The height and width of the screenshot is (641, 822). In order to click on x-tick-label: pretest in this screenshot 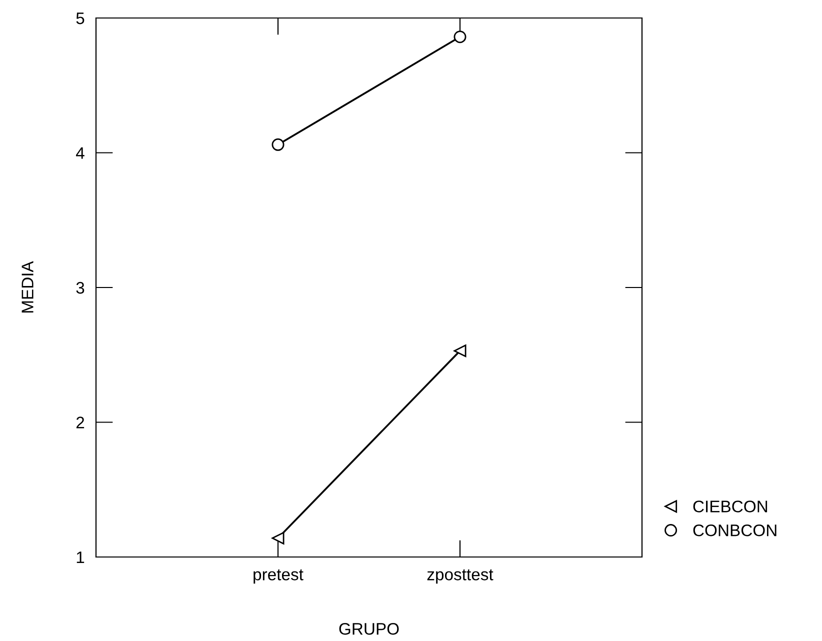, I will do `click(279, 576)`.